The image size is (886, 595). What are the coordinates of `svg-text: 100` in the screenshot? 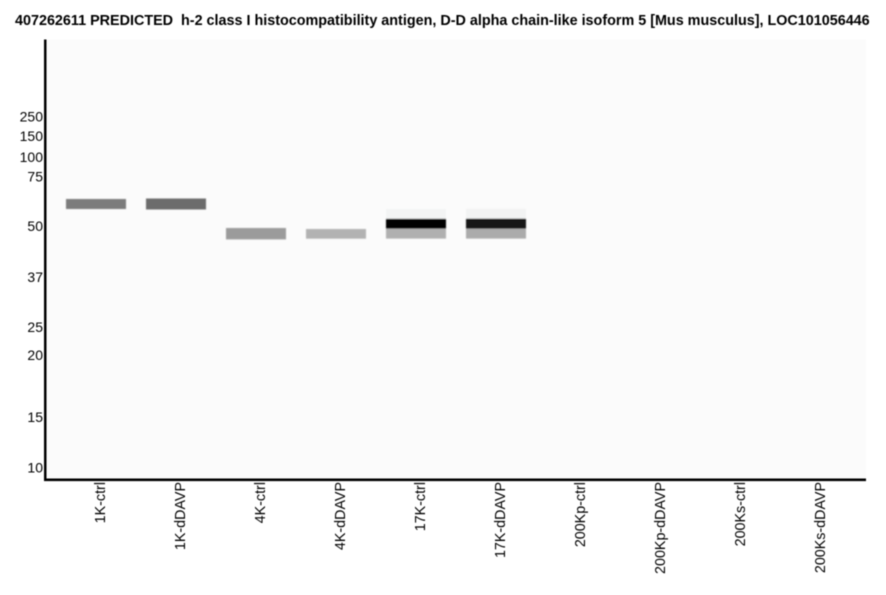 It's located at (32, 157).